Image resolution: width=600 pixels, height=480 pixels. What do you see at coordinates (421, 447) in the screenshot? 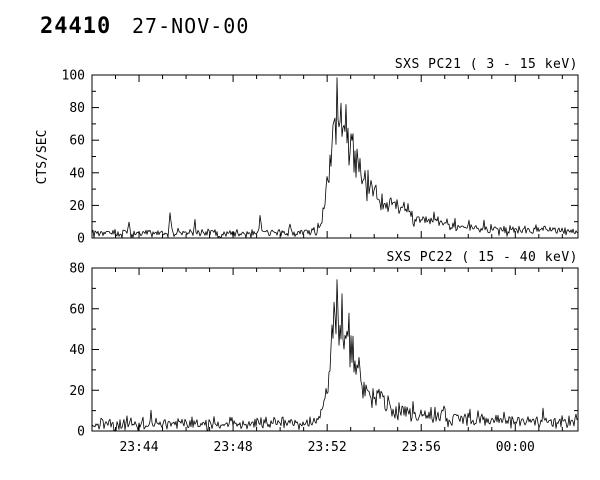
I see `x-tick-label: 23:56` at bounding box center [421, 447].